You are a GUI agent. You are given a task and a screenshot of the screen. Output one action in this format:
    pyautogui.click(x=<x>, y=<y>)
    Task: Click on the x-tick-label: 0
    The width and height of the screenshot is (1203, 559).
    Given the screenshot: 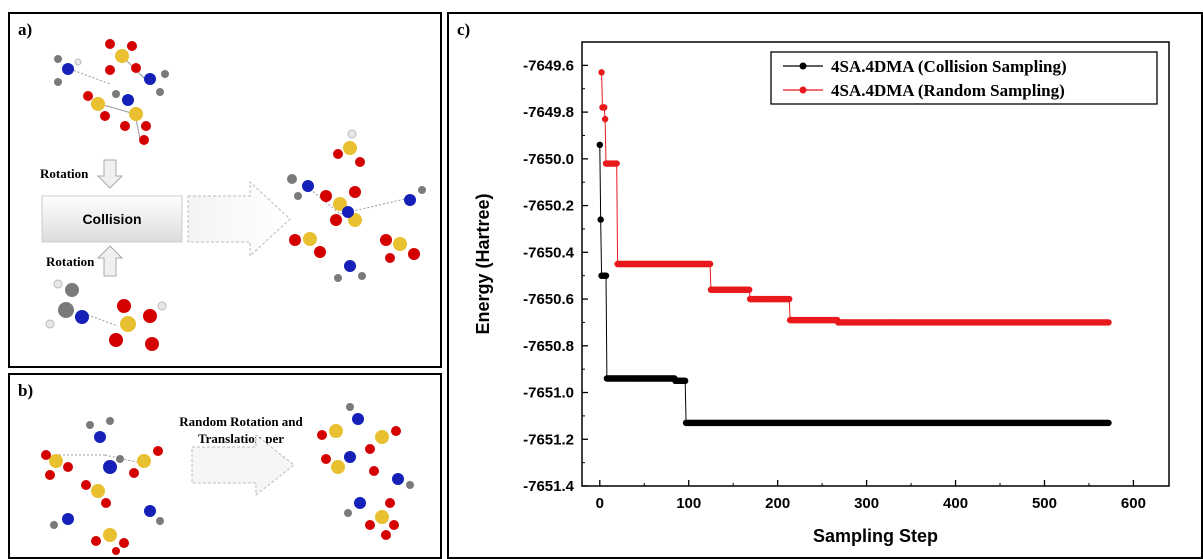 What is the action you would take?
    pyautogui.click(x=600, y=503)
    